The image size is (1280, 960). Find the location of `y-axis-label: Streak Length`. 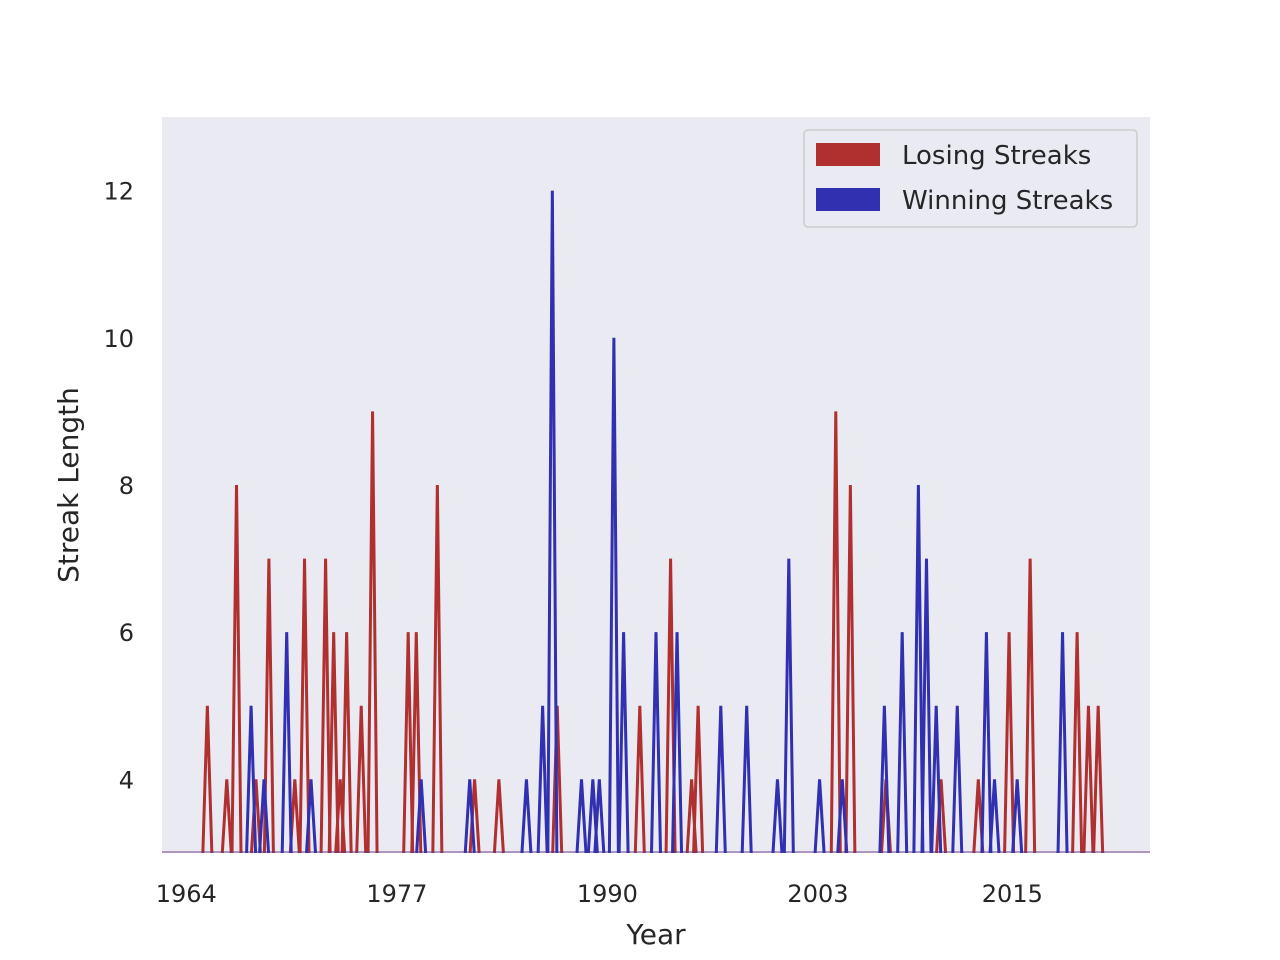

y-axis-label: Streak Length is located at coordinates (68, 485).